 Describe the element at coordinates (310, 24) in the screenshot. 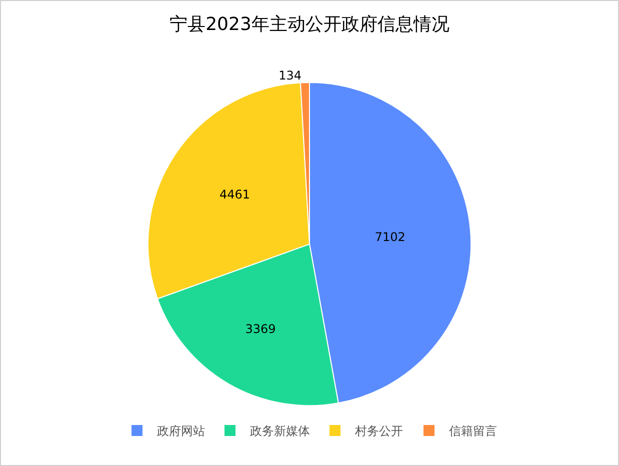

I see `chart-title: 宁县2023年主动公开政府信息情况` at that location.